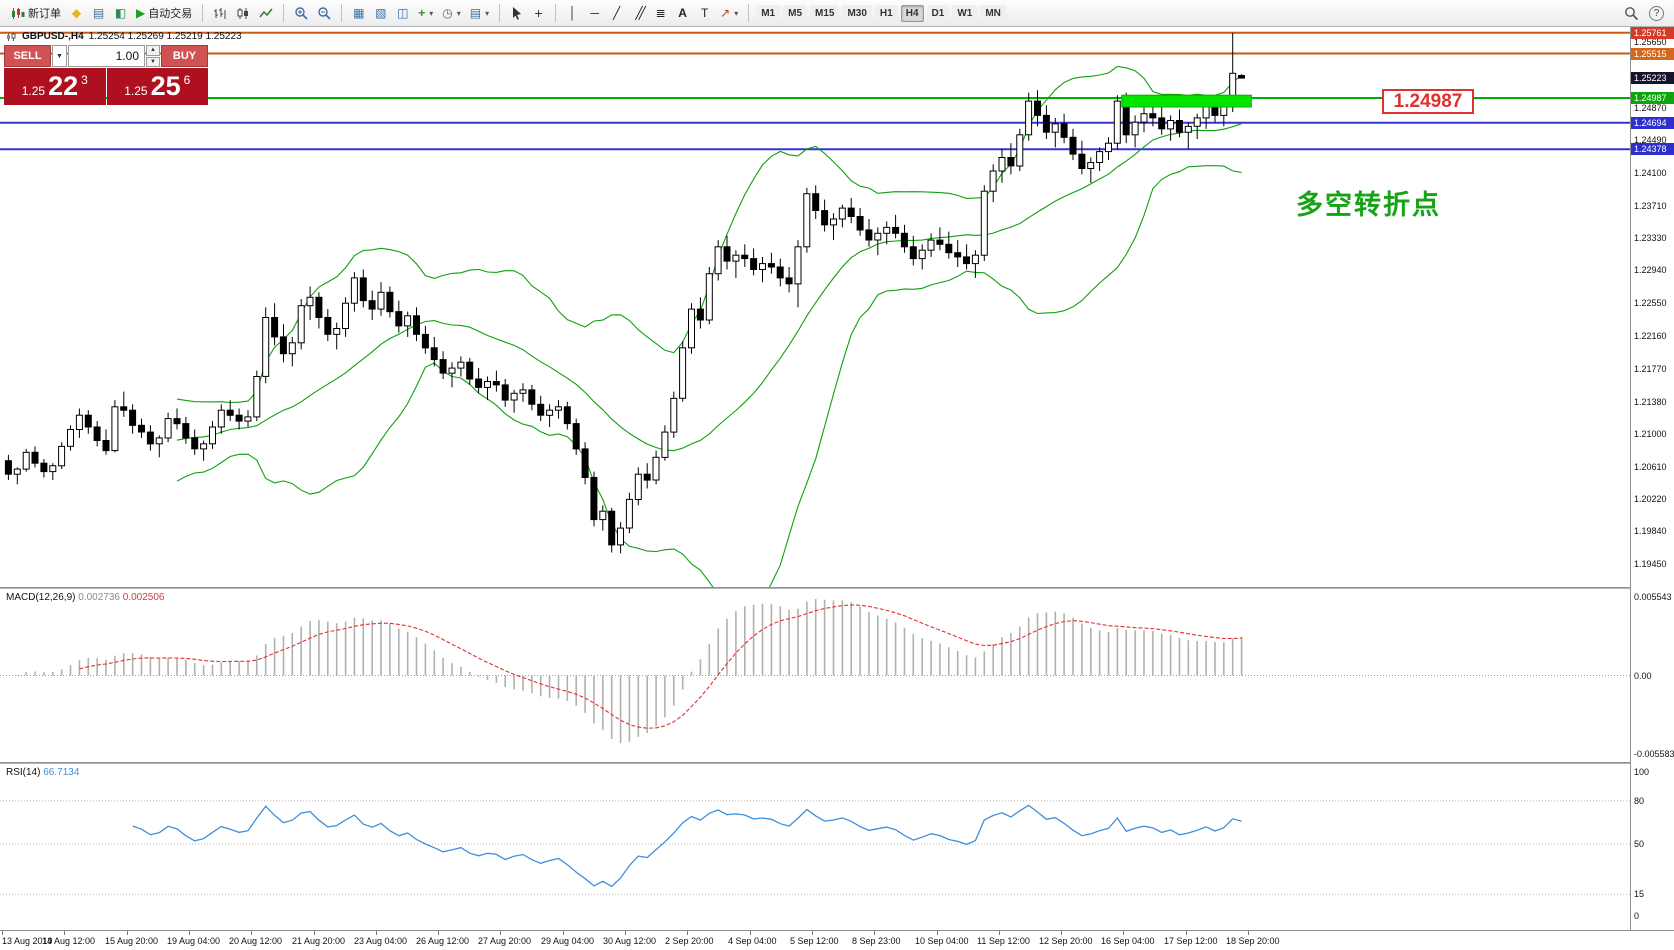  I want to click on volume-dropdown: ▼, so click(59, 56).